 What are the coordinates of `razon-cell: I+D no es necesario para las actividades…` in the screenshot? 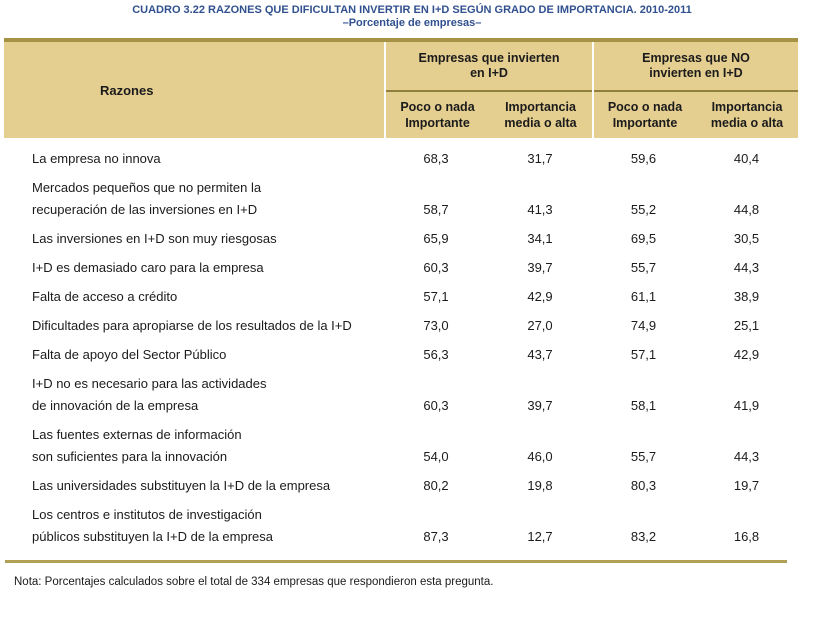 It's located at (149, 394).